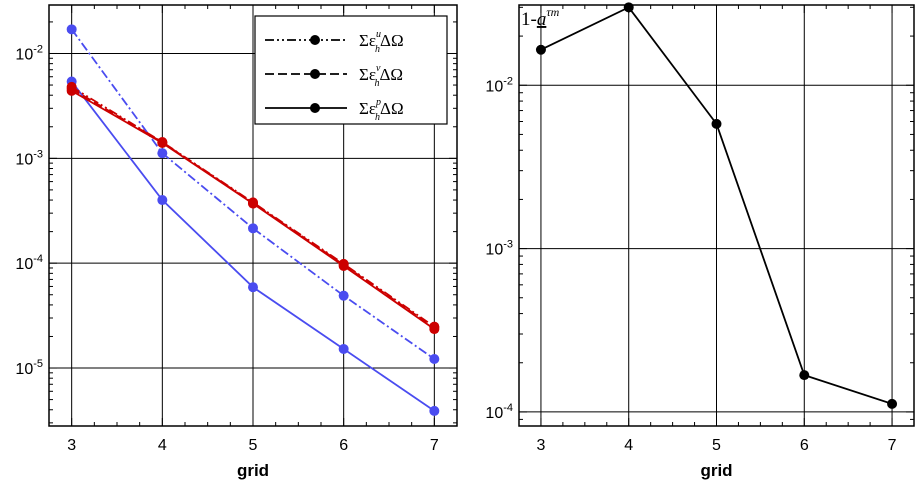  What do you see at coordinates (351, 70) in the screenshot?
I see `legend-box` at bounding box center [351, 70].